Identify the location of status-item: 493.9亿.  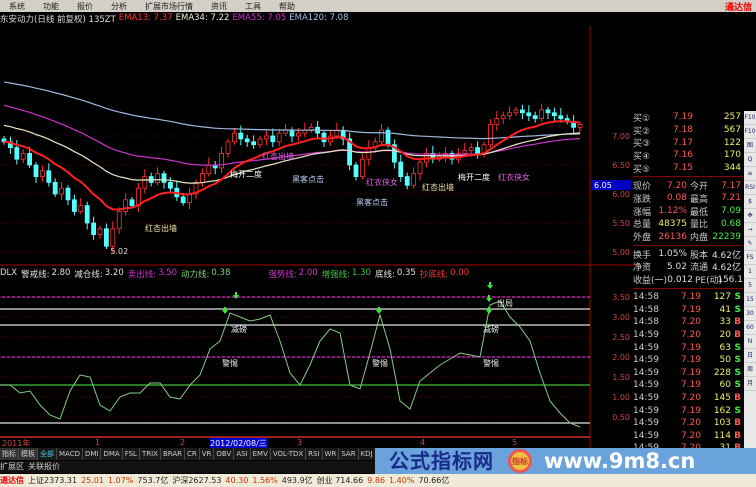
(297, 480).